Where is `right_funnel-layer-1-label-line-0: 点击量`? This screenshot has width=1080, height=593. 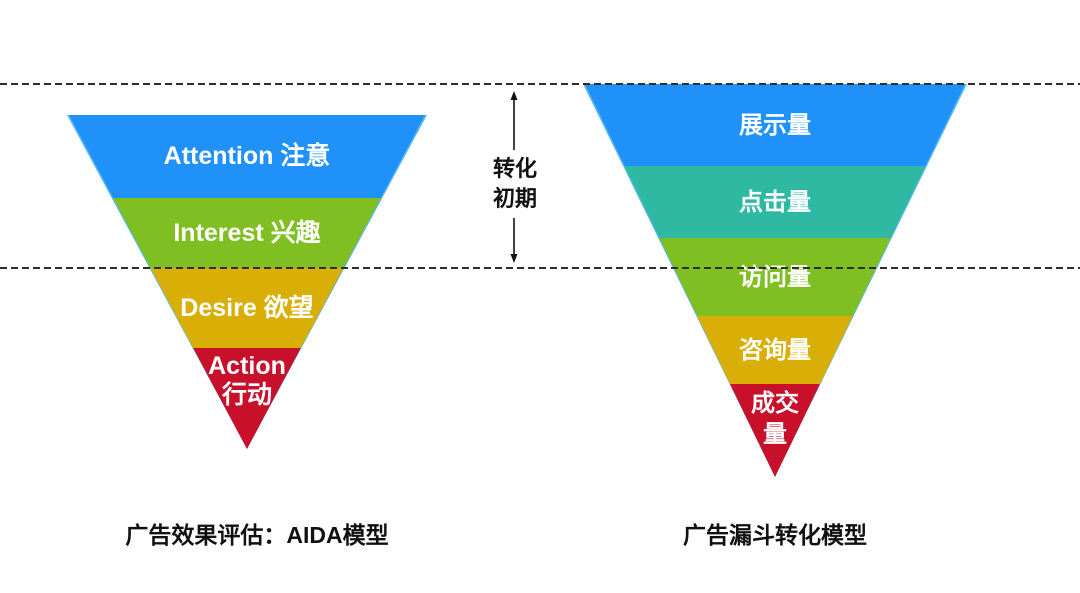
right_funnel-layer-1-label-line-0: 点击量 is located at coordinates (775, 202).